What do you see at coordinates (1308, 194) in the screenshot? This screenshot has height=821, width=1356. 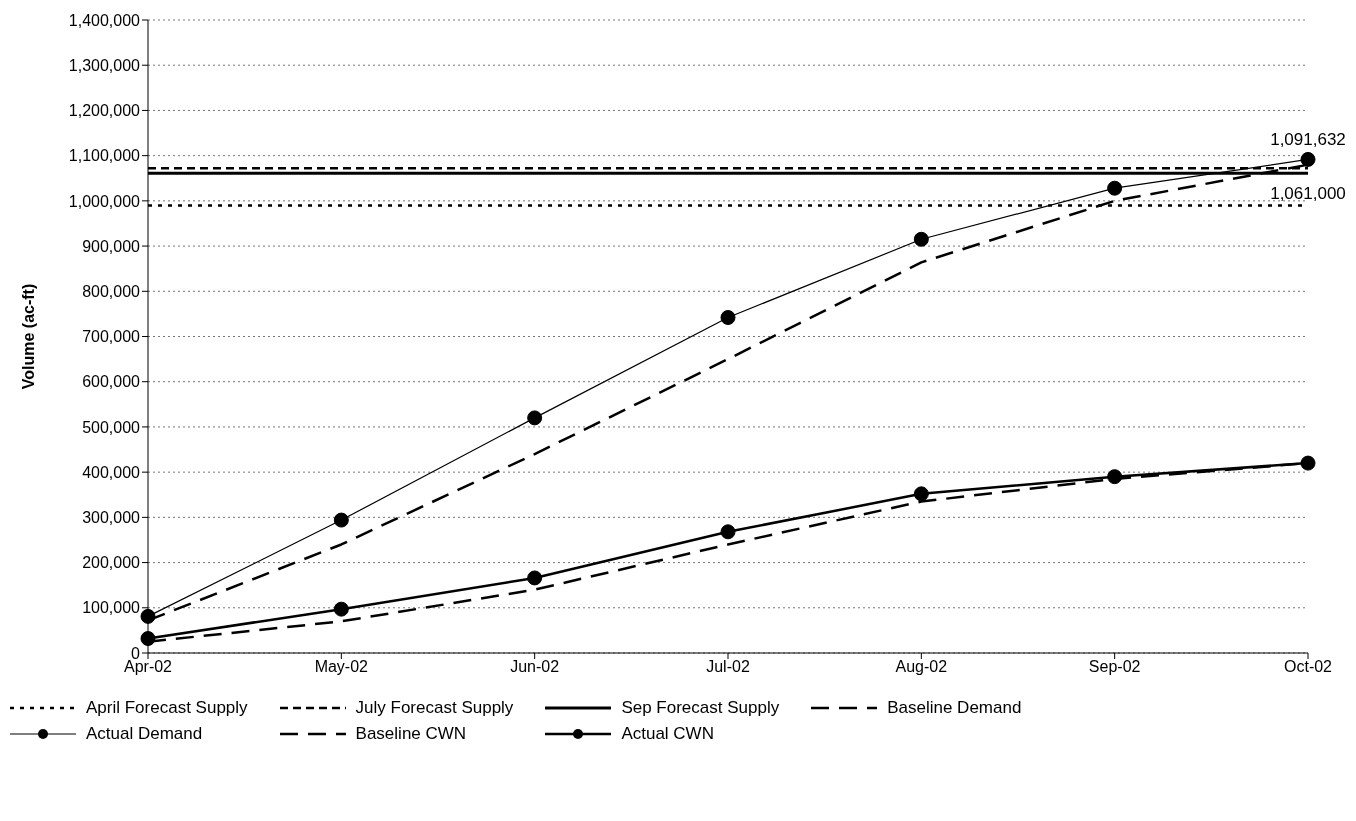 I see `annotation: 1,061,000` at bounding box center [1308, 194].